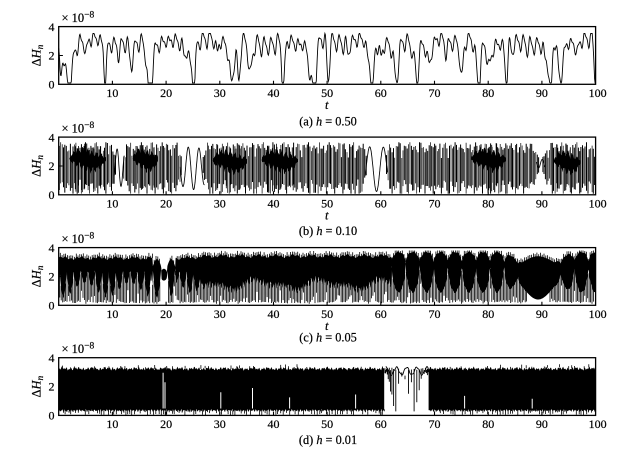  I want to click on svg-text: (d) h = 0.01, so click(328, 440).